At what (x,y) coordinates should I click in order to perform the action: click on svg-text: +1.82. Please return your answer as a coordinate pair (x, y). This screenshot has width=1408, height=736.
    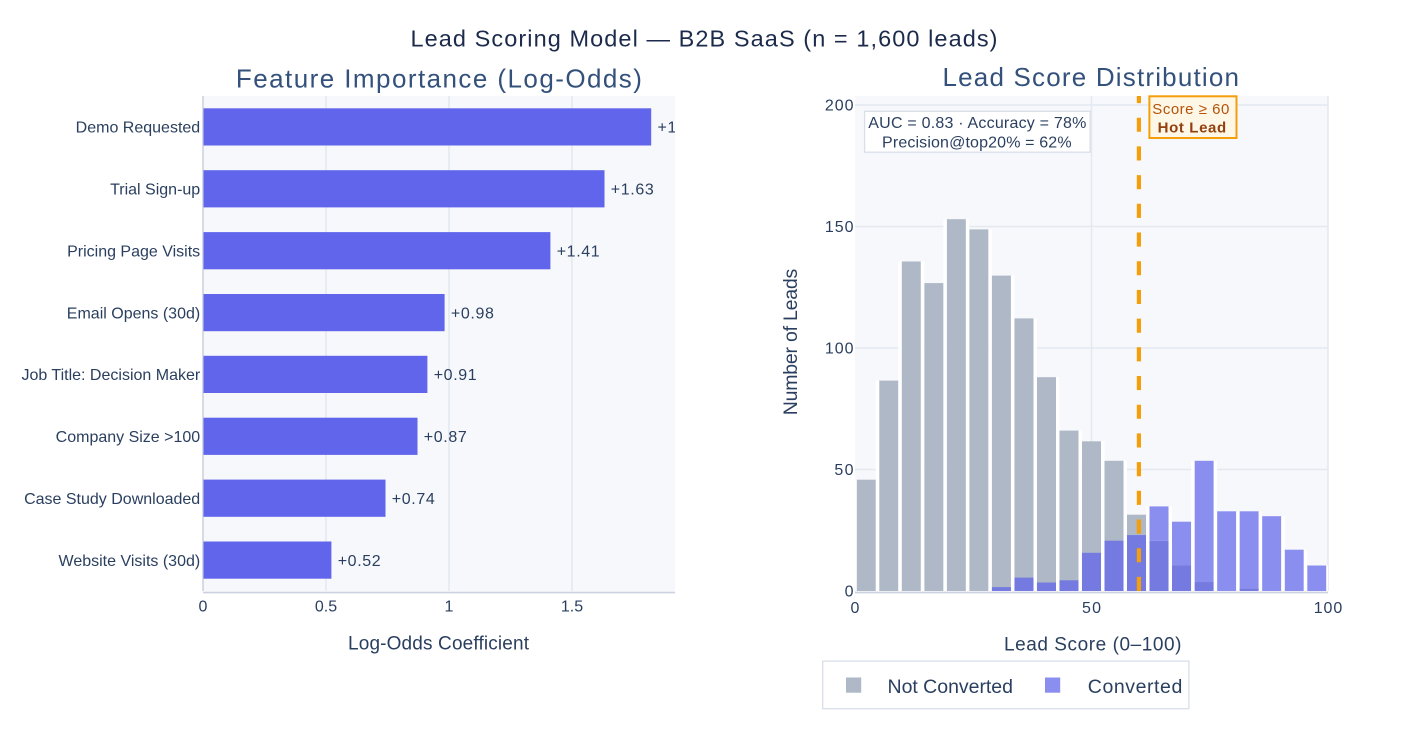
    Looking at the image, I should click on (679, 128).